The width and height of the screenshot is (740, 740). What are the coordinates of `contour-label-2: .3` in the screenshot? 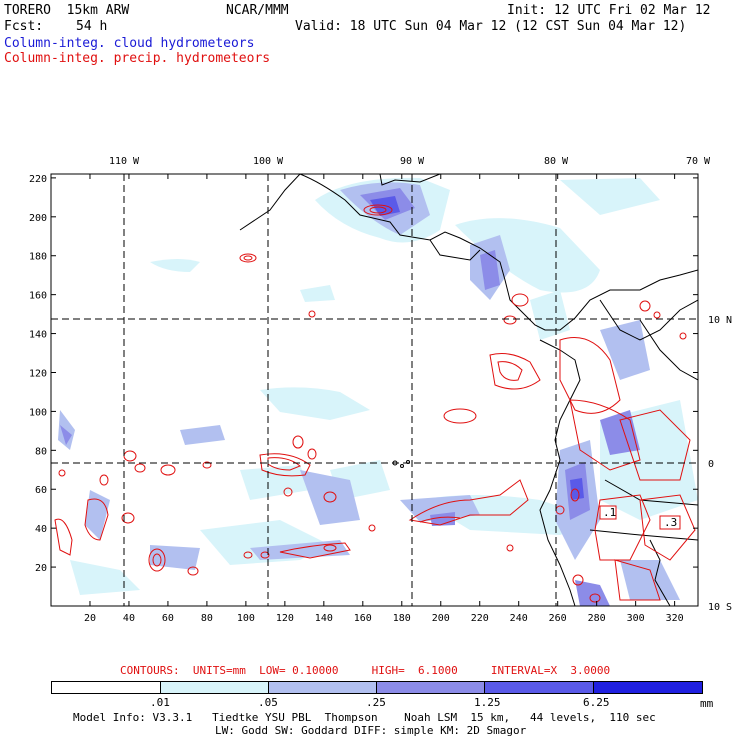 It's located at (670, 522).